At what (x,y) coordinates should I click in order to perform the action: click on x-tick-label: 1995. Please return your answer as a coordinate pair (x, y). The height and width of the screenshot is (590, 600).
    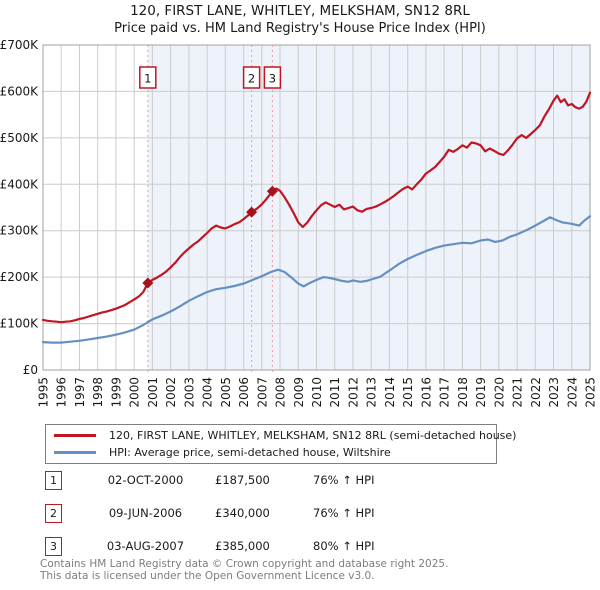
    Looking at the image, I should click on (44, 392).